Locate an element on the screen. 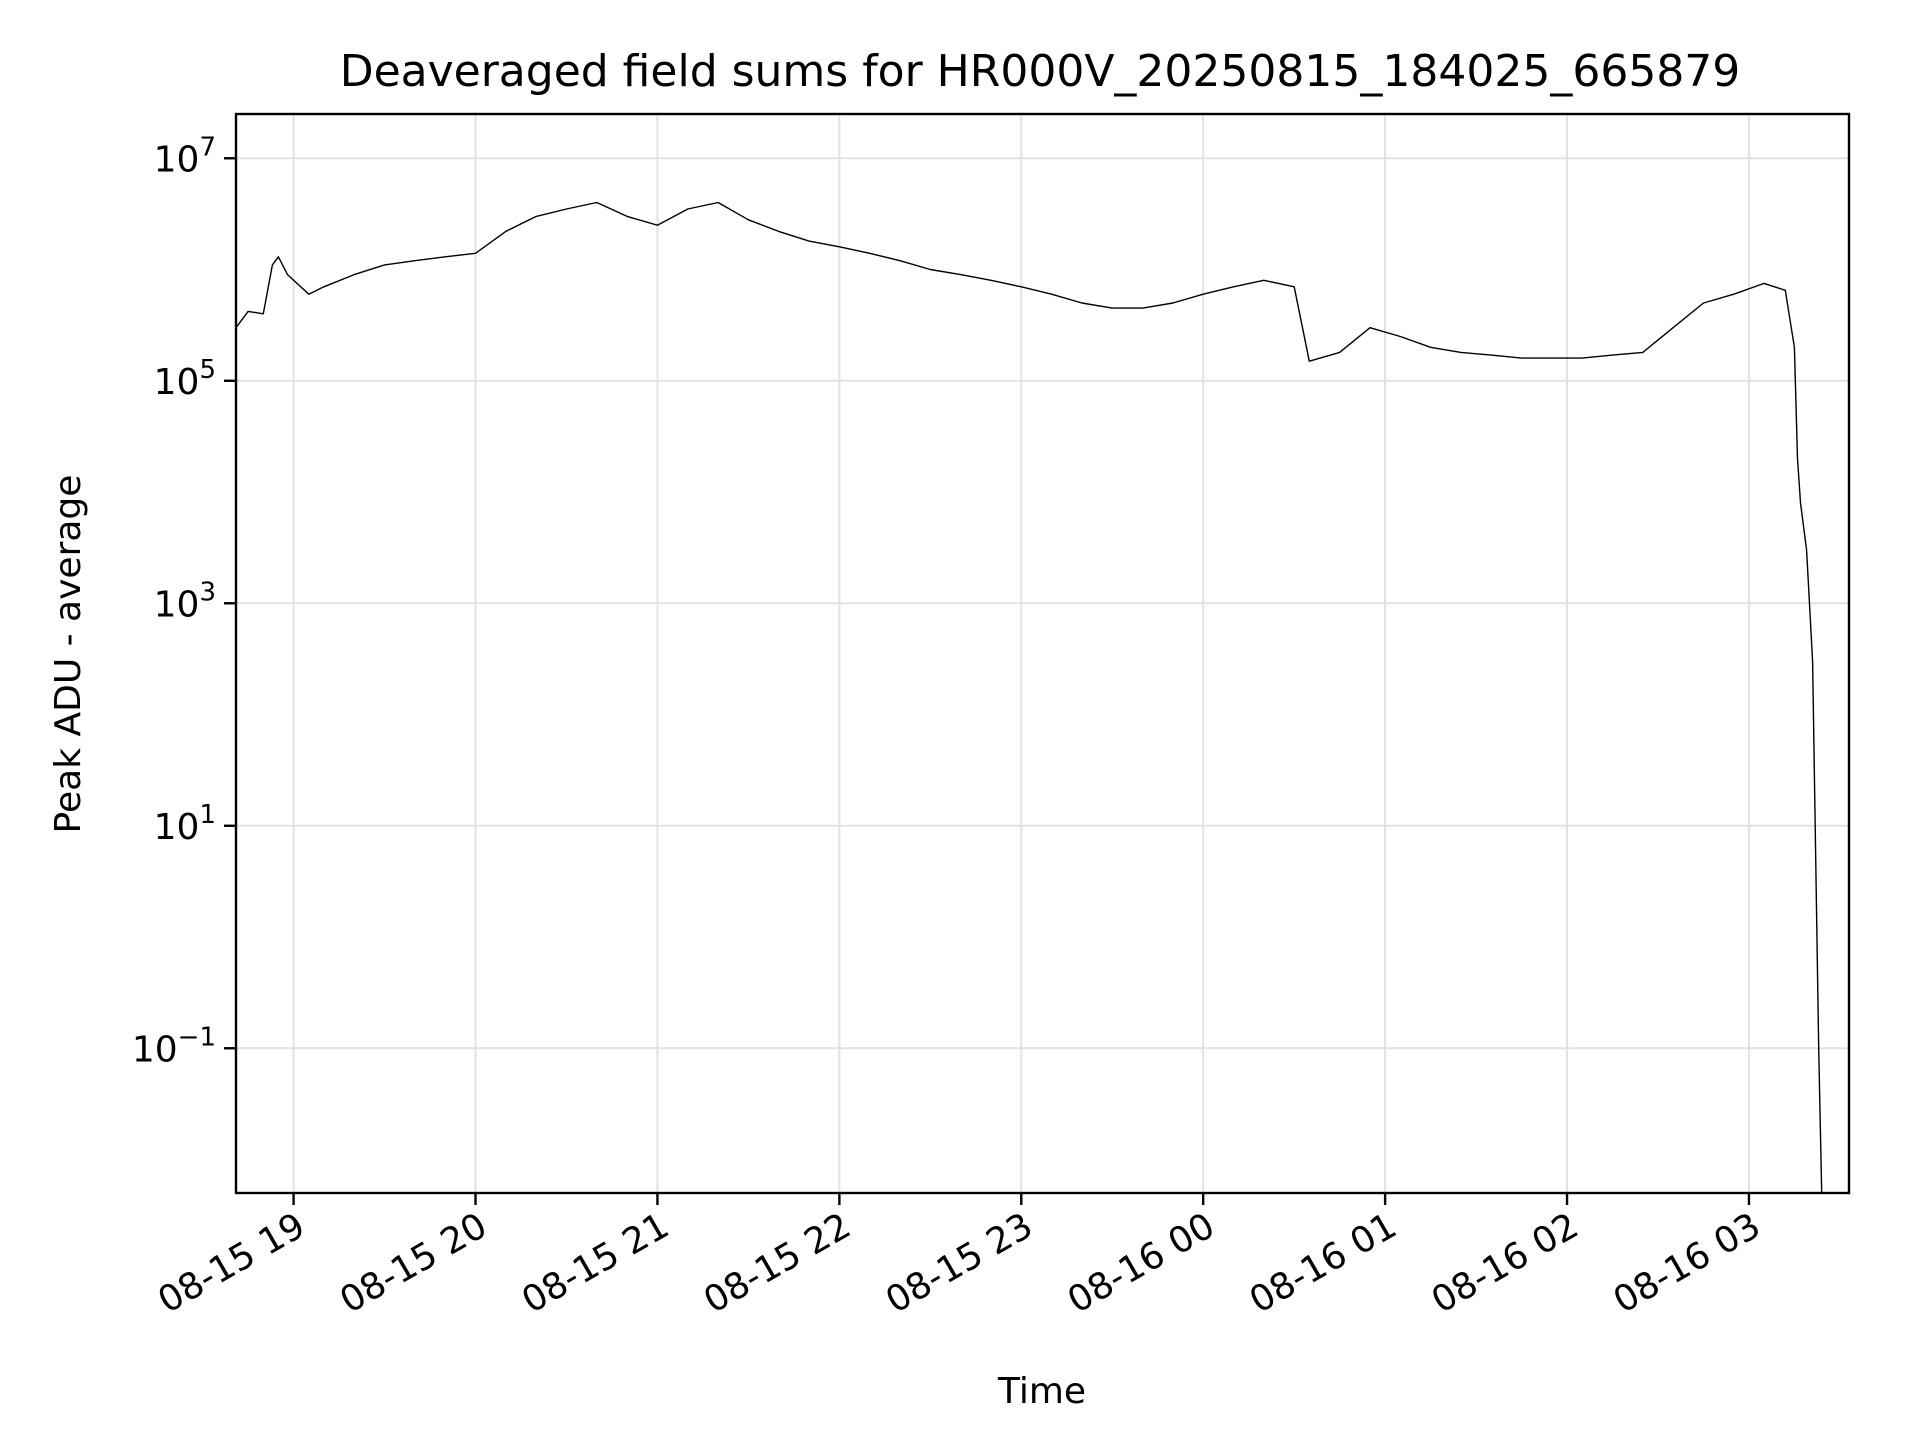 The width and height of the screenshot is (1920, 1440). y-tick-exponent: 7 is located at coordinates (207, 147).